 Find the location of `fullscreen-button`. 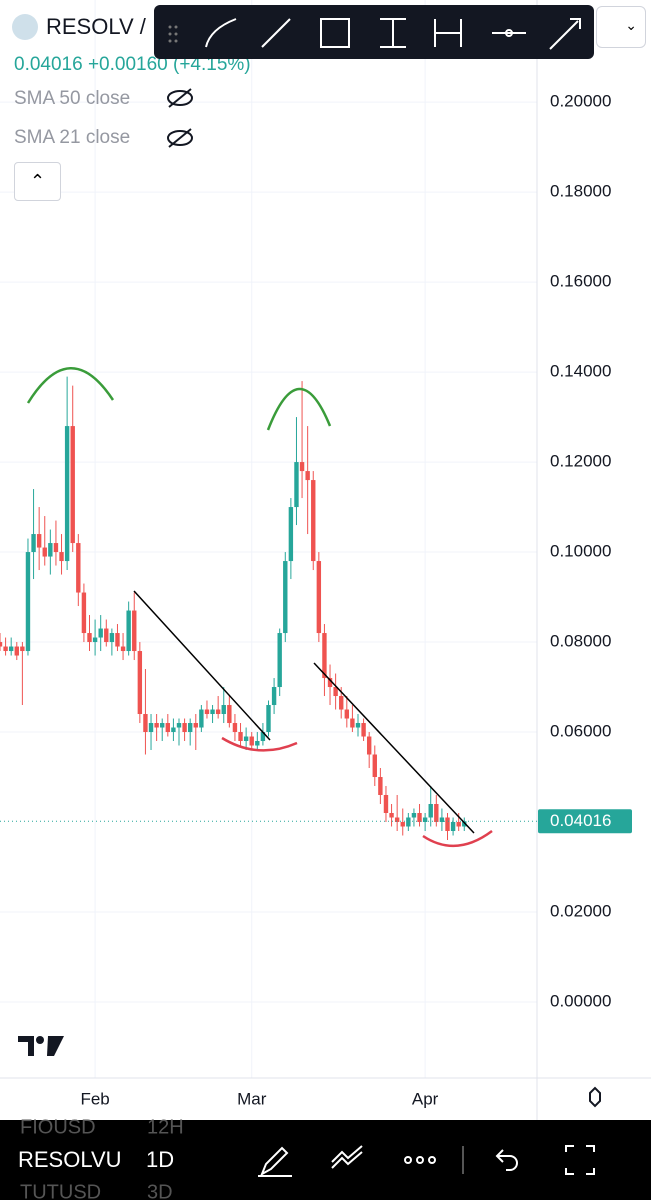

fullscreen-button is located at coordinates (580, 1160).